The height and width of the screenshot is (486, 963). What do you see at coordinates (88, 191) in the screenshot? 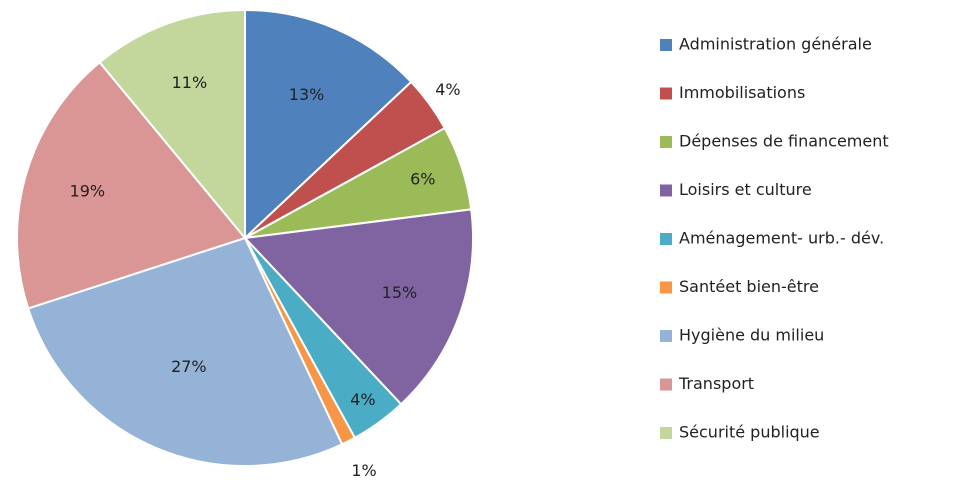
I see `data-label: 19%` at bounding box center [88, 191].